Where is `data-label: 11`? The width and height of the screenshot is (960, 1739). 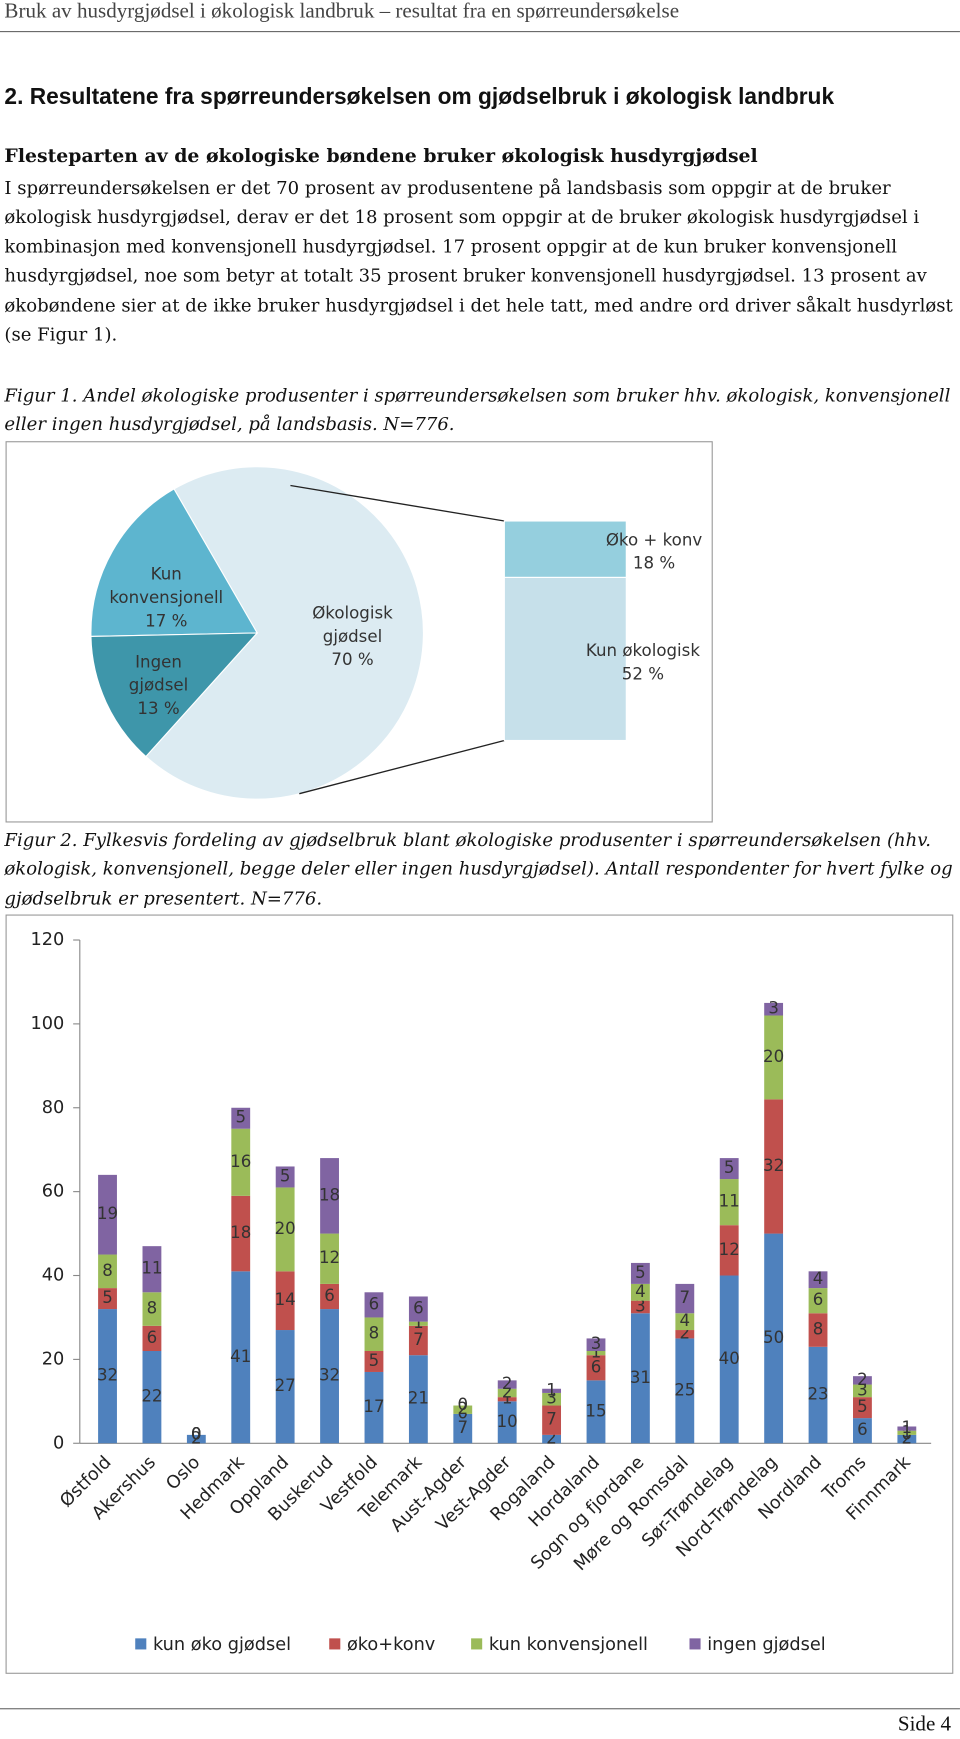 data-label: 11 is located at coordinates (151, 1268).